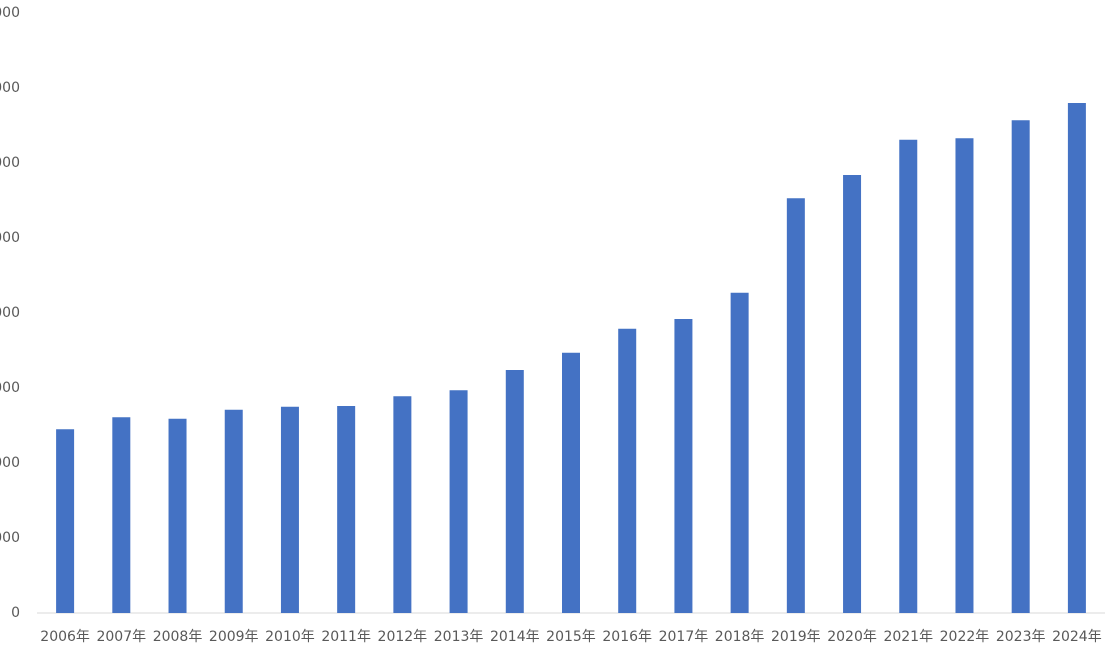 This screenshot has height=654, width=1119. Describe the element at coordinates (908, 637) in the screenshot. I see `x-tick-label: 2021年` at that location.